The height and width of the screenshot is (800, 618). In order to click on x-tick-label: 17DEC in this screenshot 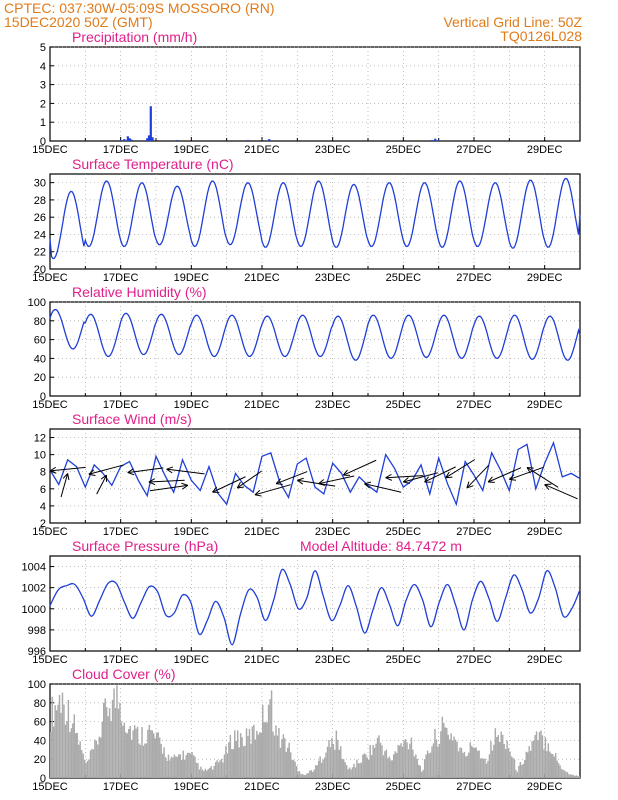, I will do `click(121, 787)`.